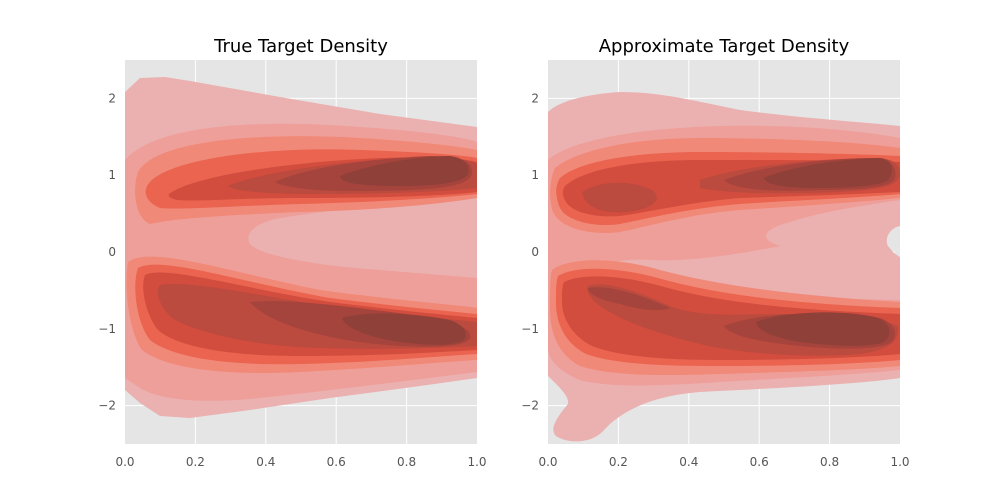  I want to click on chart-title: Approximate Target Density, so click(724, 46).